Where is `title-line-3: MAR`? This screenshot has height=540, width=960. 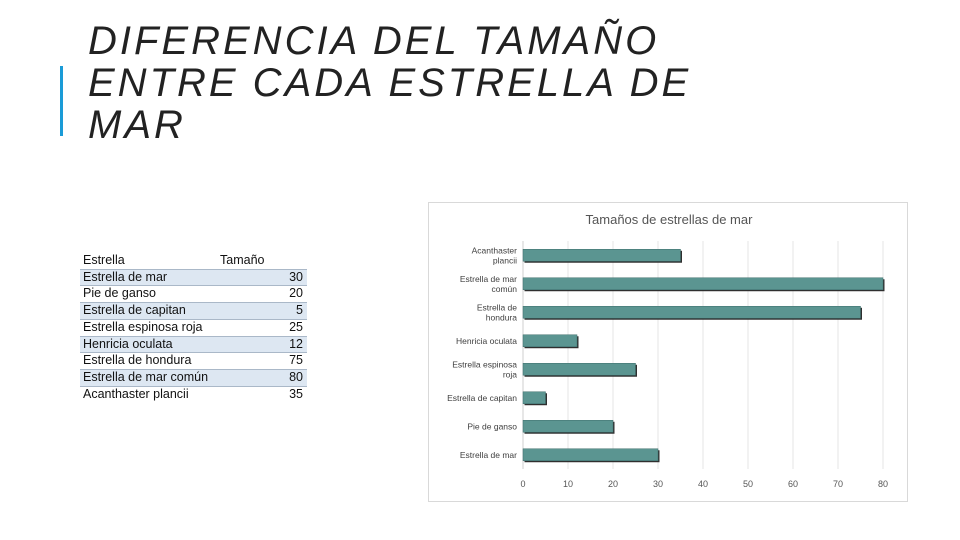 title-line-3: MAR is located at coordinates (137, 125).